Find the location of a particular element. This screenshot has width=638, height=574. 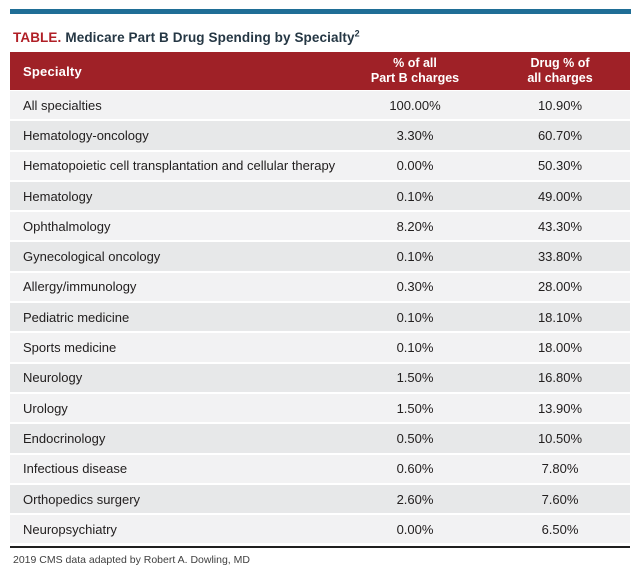

table-row: Neurology 1.50% 16.80% is located at coordinates (320, 378).